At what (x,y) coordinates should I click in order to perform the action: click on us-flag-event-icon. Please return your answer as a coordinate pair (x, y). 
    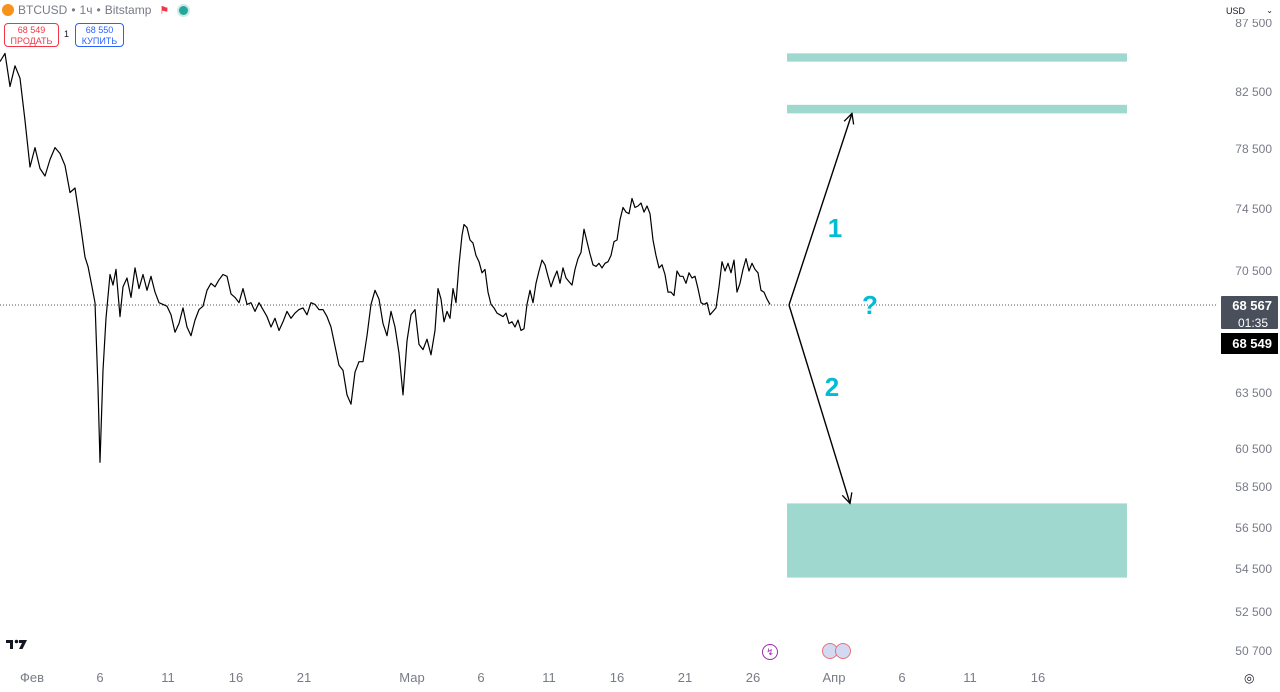
    Looking at the image, I should click on (843, 651).